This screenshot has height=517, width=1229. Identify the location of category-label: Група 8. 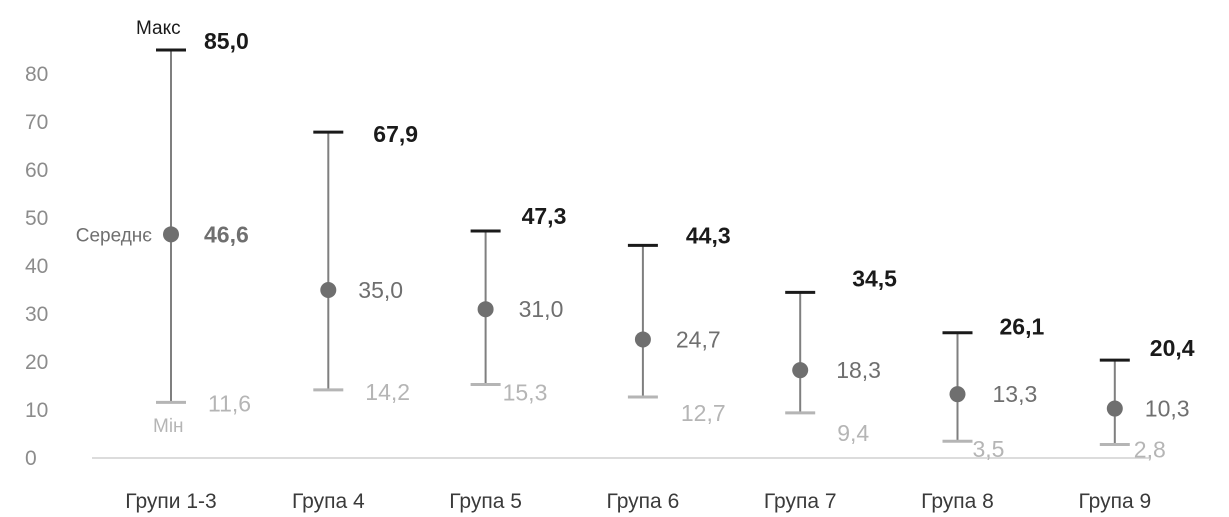
(957, 501).